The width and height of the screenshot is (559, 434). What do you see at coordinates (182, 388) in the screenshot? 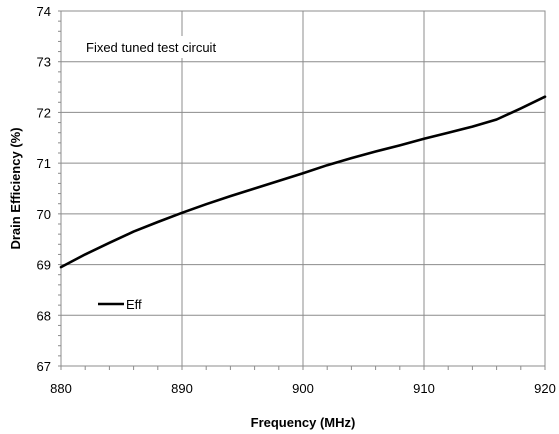
I see `x-tick-label: 890` at bounding box center [182, 388].